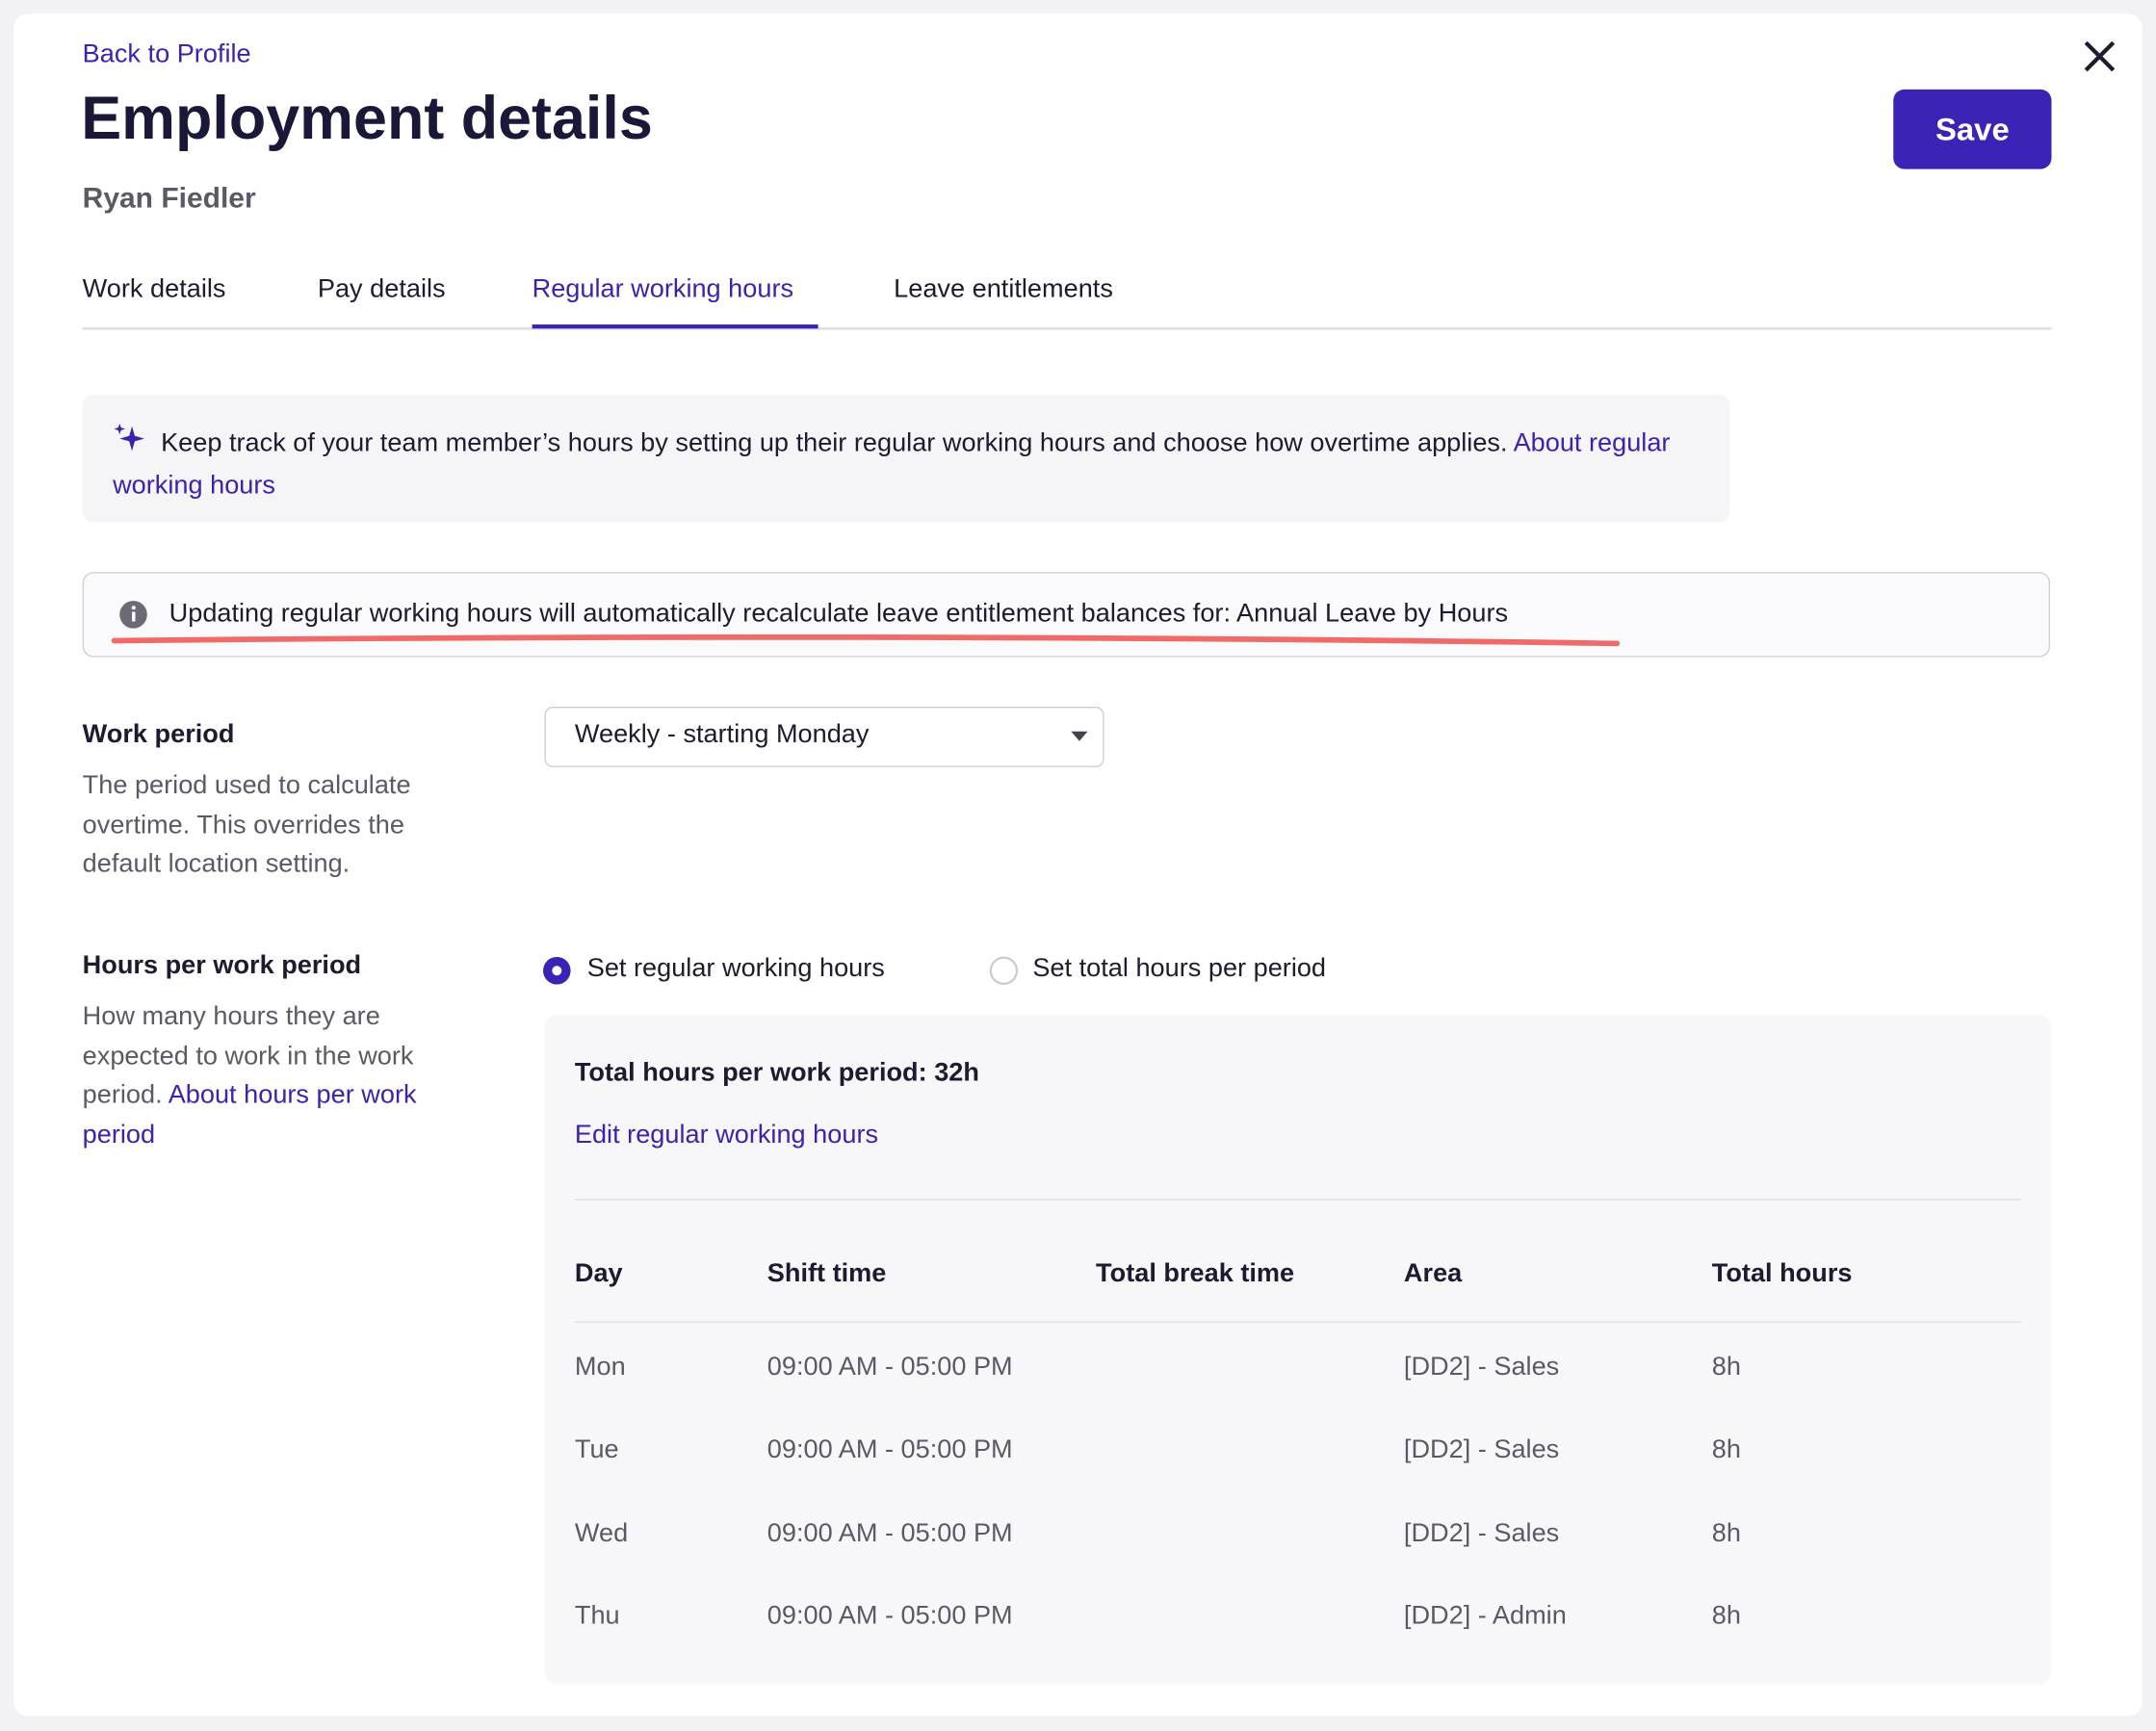  Describe the element at coordinates (722, 735) in the screenshot. I see `select-value: Weekly - starting Monday` at that location.